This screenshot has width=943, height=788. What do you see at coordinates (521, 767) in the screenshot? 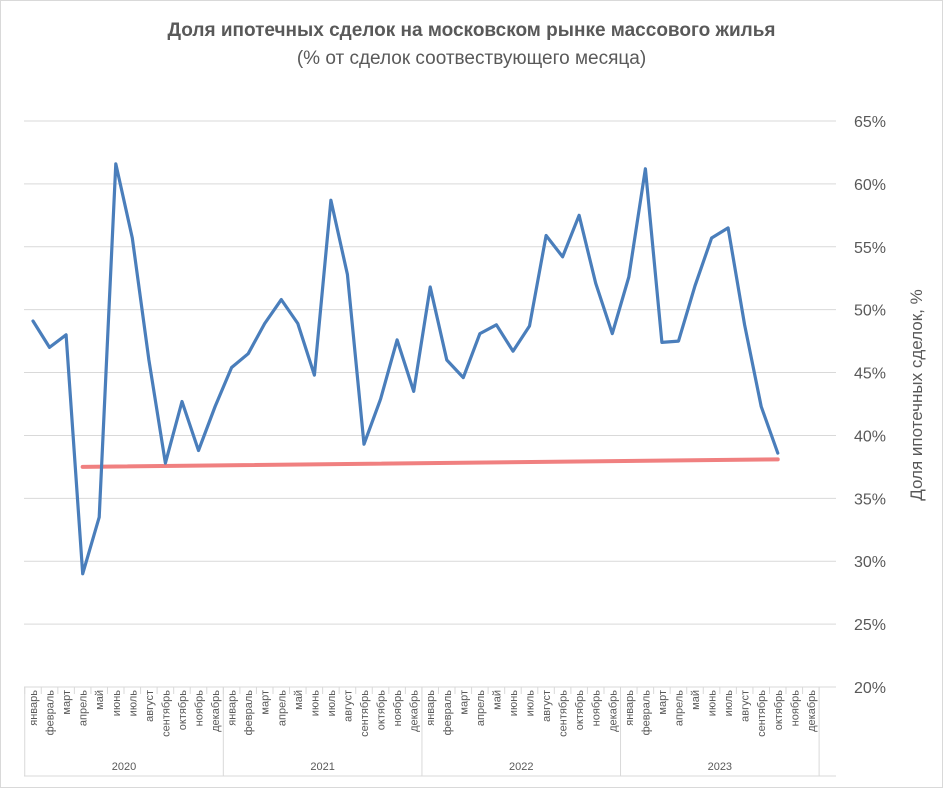
I see `x-year-label: 2022` at bounding box center [521, 767].